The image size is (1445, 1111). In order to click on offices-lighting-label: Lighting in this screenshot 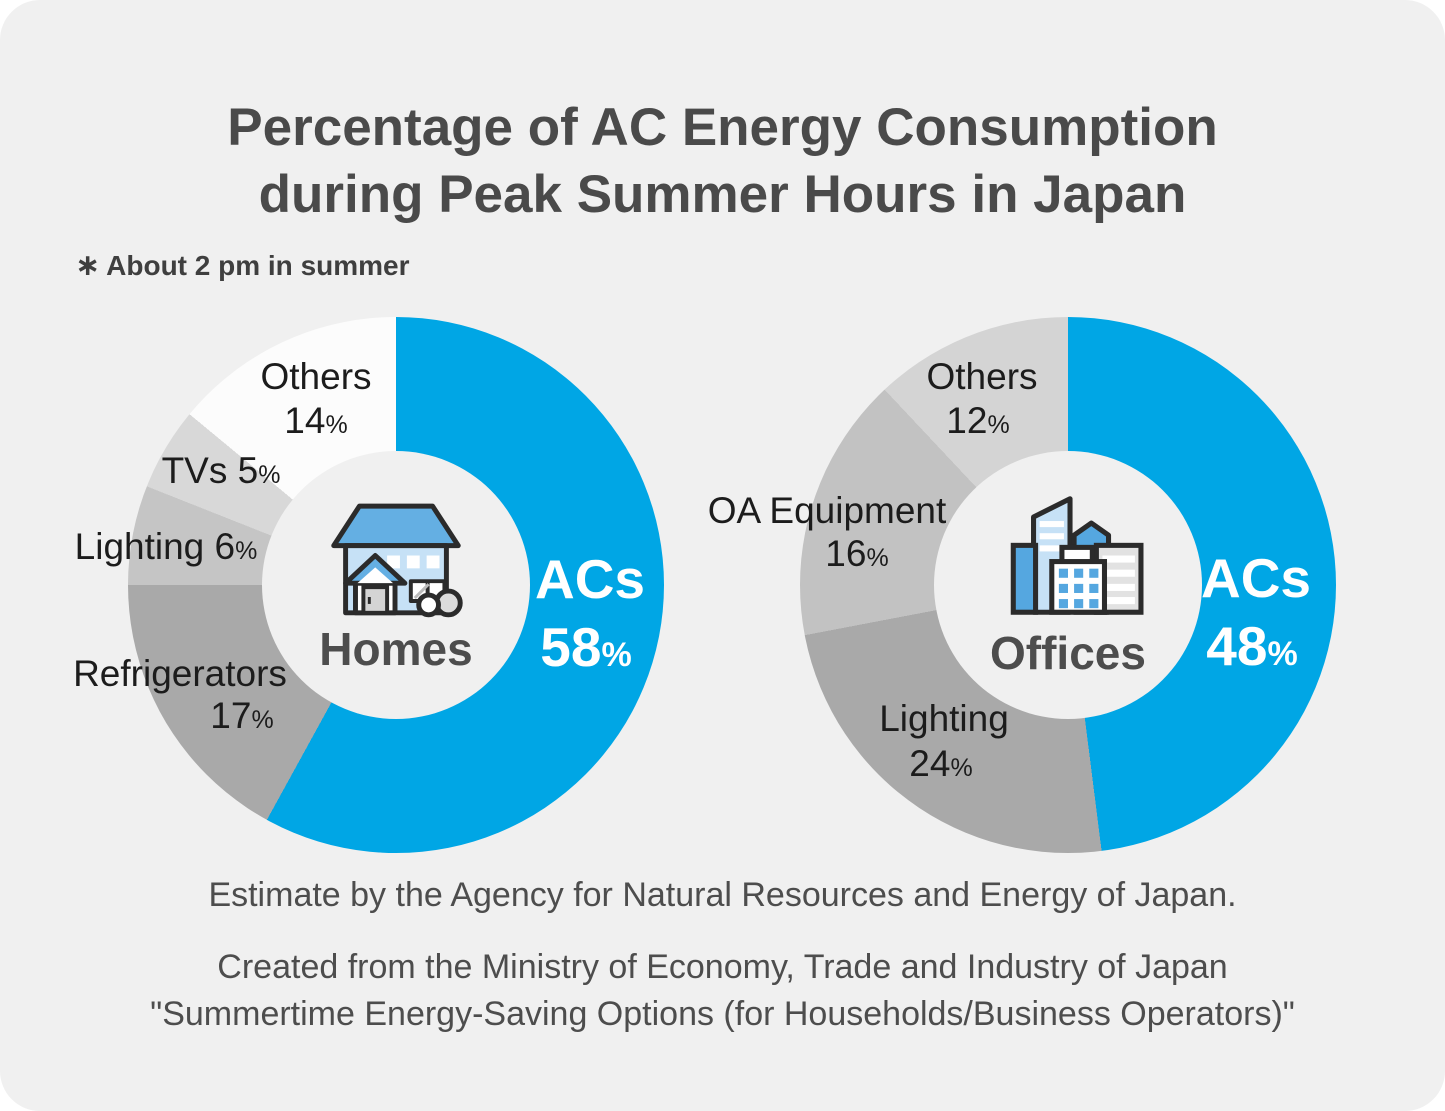, I will do `click(944, 718)`.